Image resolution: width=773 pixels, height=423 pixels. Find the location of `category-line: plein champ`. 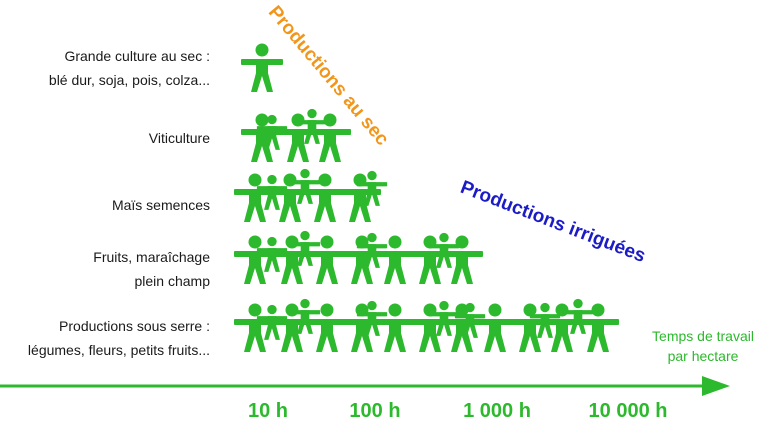

category-line: plein champ is located at coordinates (172, 281).